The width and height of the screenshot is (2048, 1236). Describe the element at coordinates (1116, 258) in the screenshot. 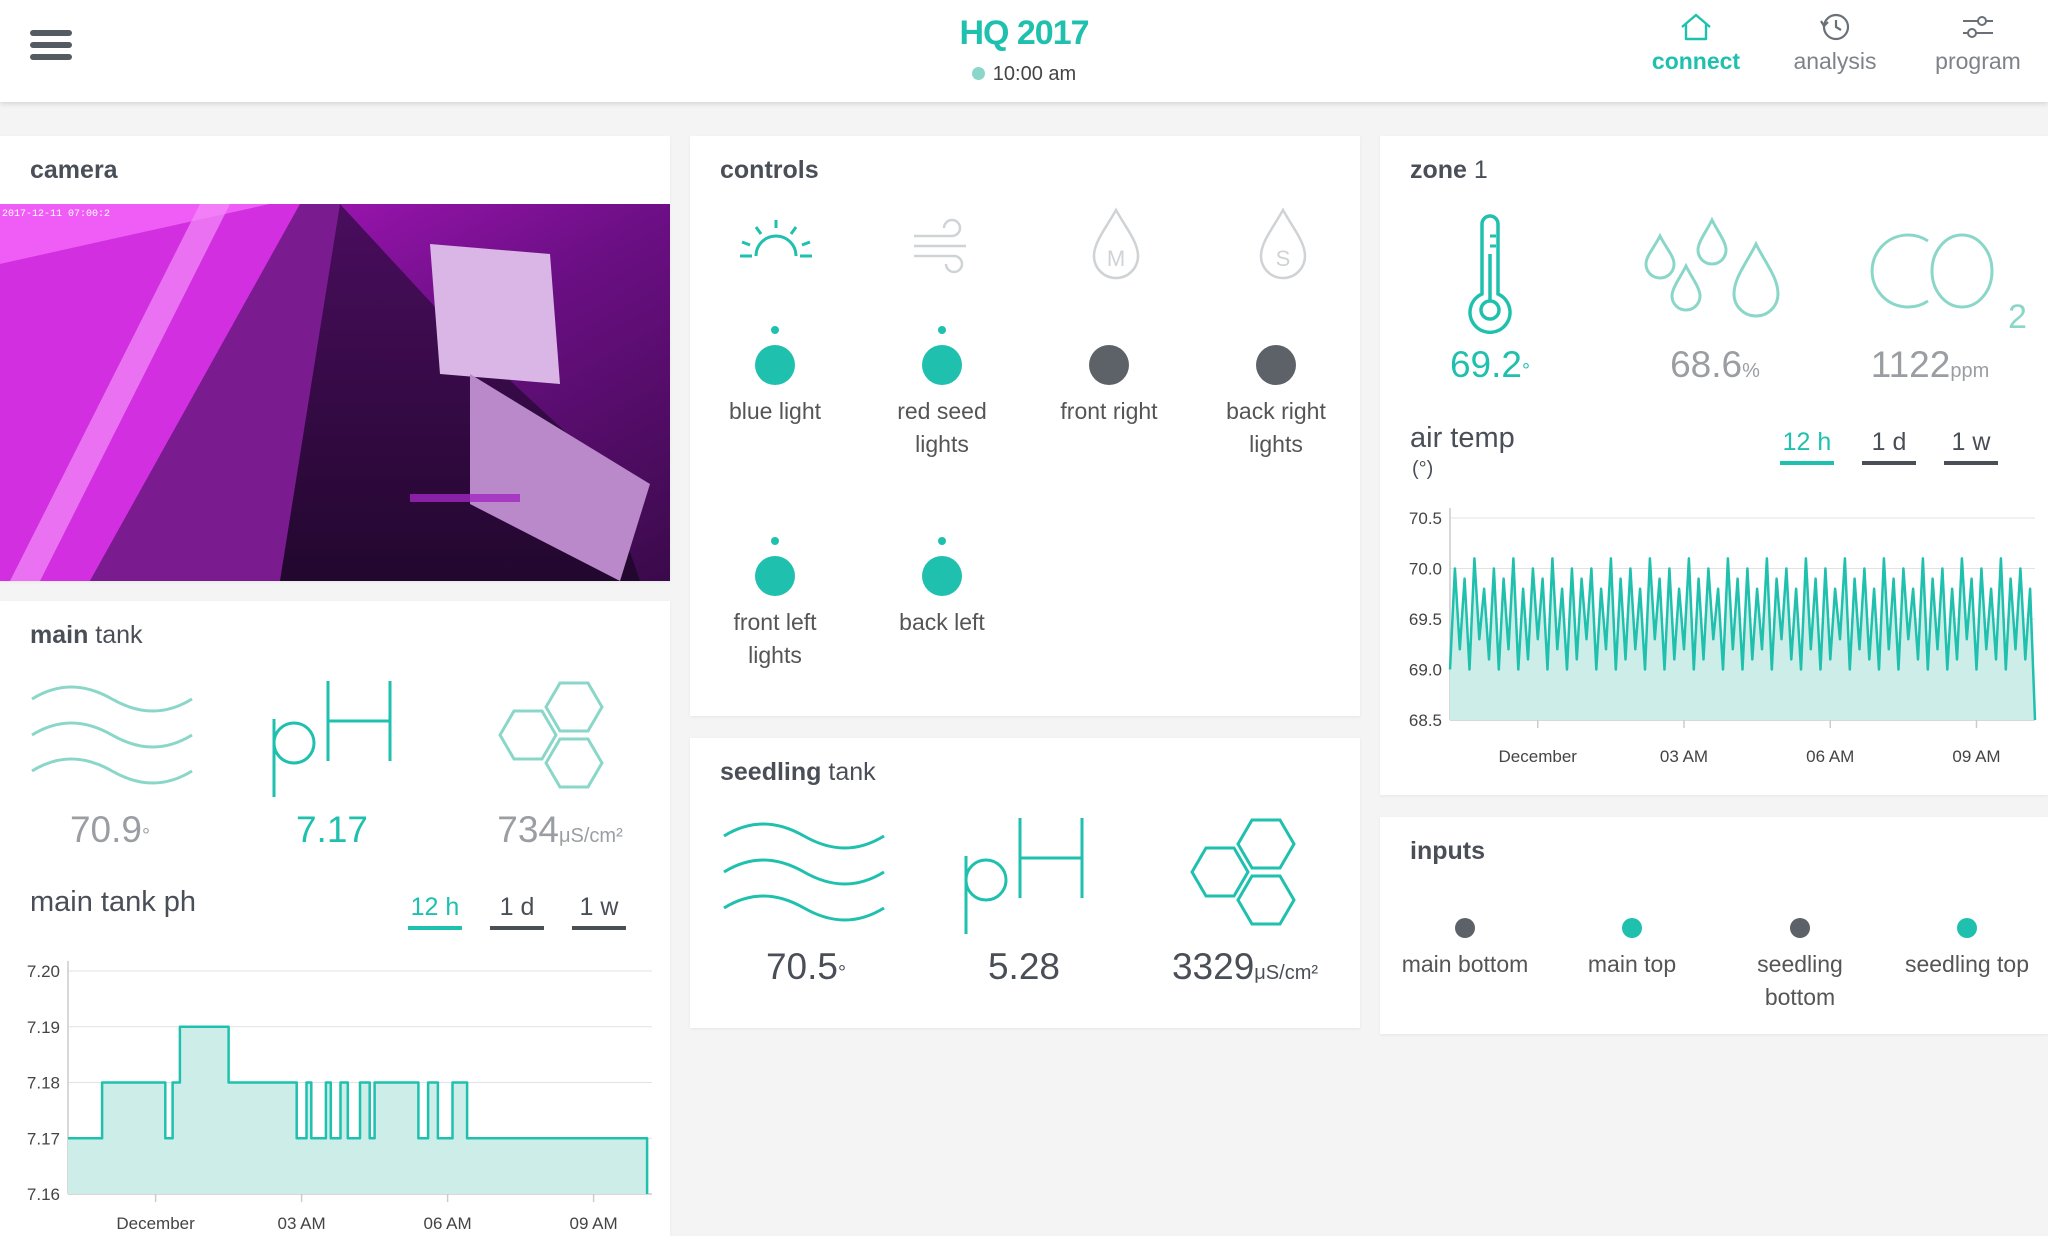

I see `svg-text: M` at that location.